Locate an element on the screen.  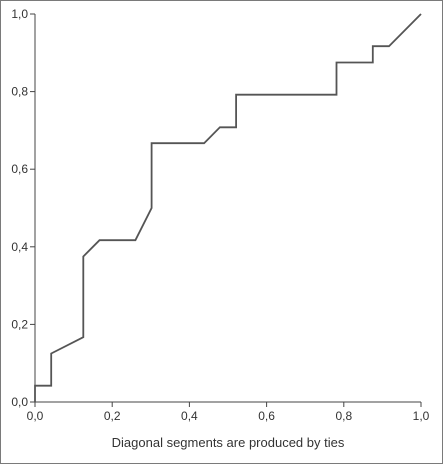
x-tick-label: 1,0 is located at coordinates (421, 416).